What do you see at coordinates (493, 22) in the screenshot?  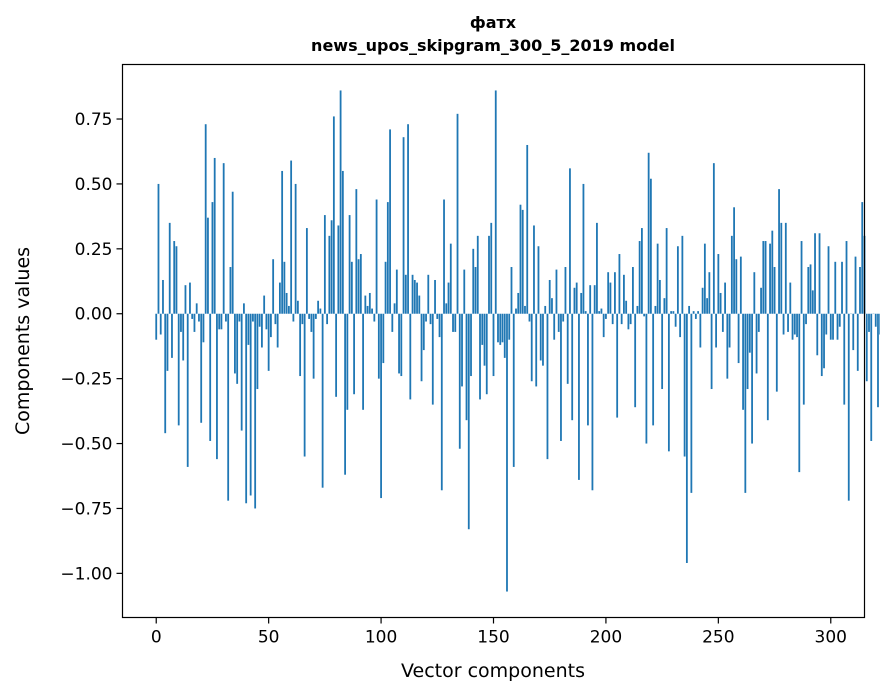 I see `chart-title: фатх` at bounding box center [493, 22].